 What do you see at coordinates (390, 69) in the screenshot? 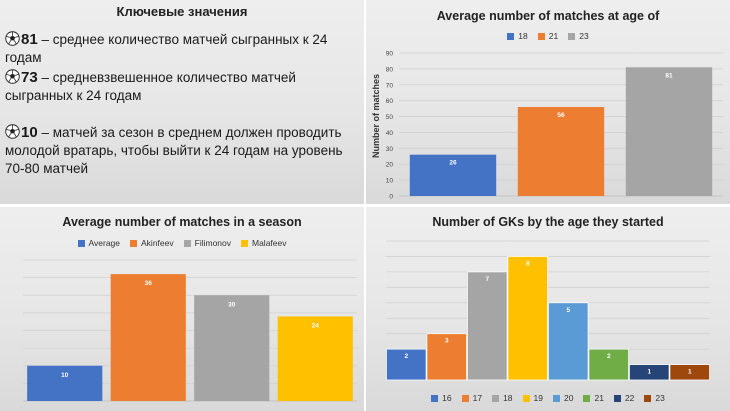
I see `y-tick-label: 80` at bounding box center [390, 69].